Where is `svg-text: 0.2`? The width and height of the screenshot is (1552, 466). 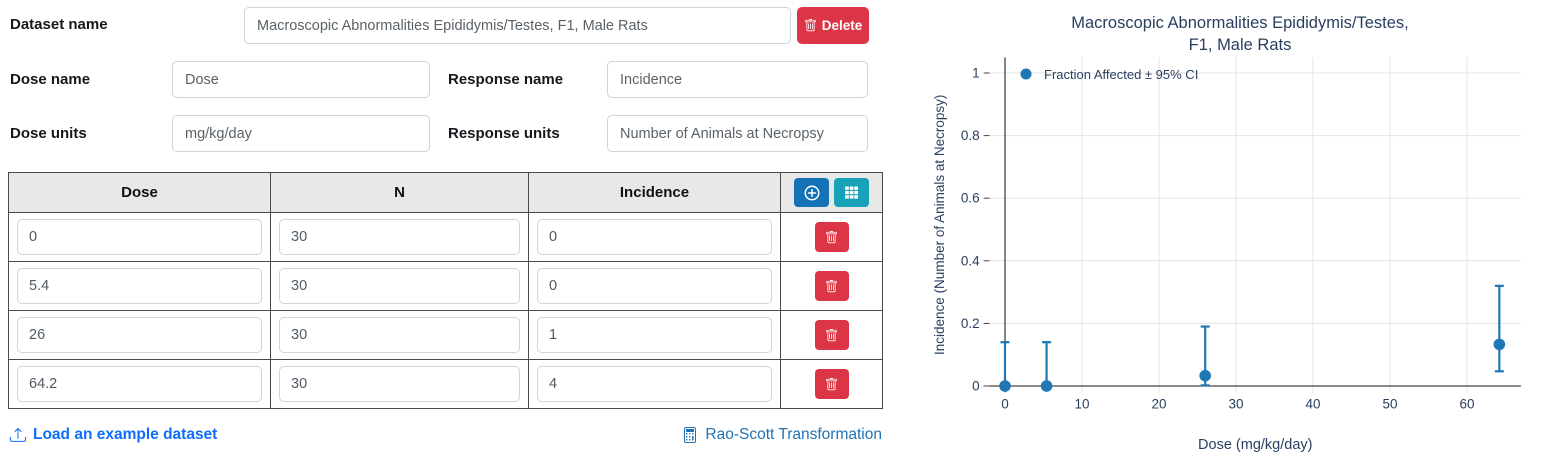 svg-text: 0.2 is located at coordinates (970, 323).